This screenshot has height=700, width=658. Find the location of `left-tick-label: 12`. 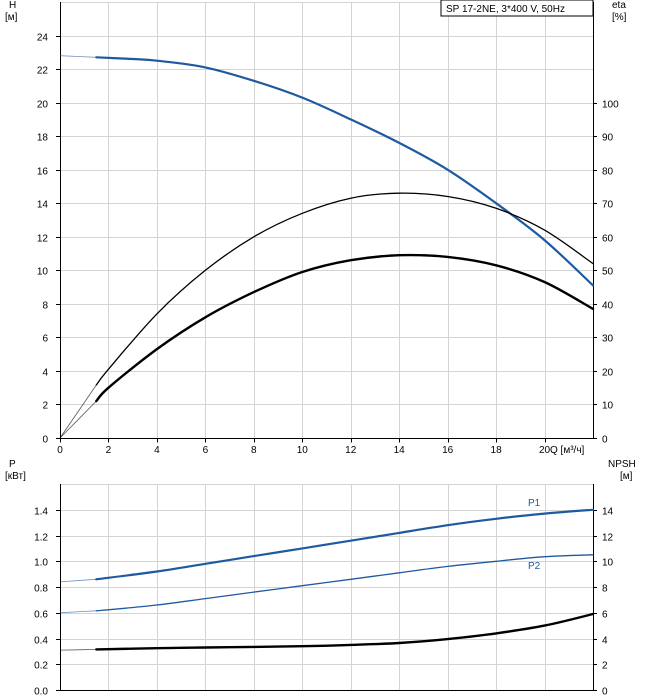

left-tick-label: 12 is located at coordinates (43, 239).